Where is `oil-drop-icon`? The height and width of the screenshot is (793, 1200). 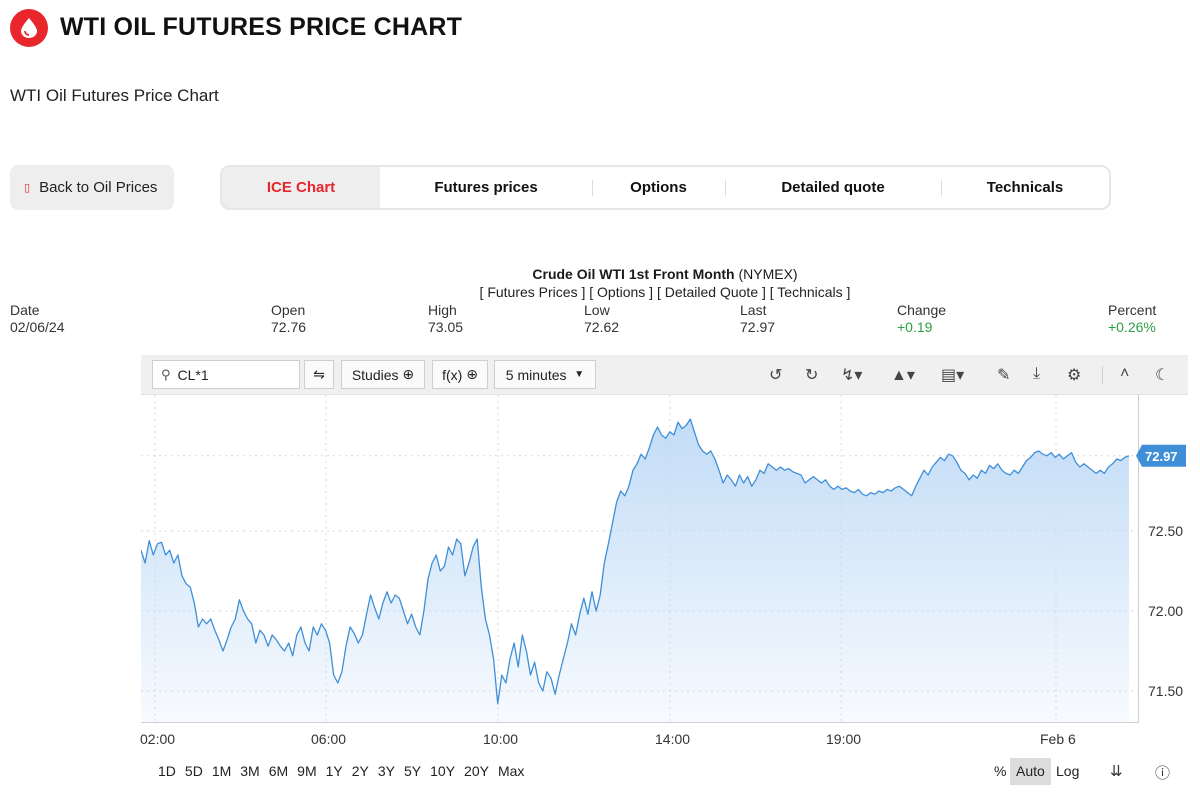 oil-drop-icon is located at coordinates (29, 28).